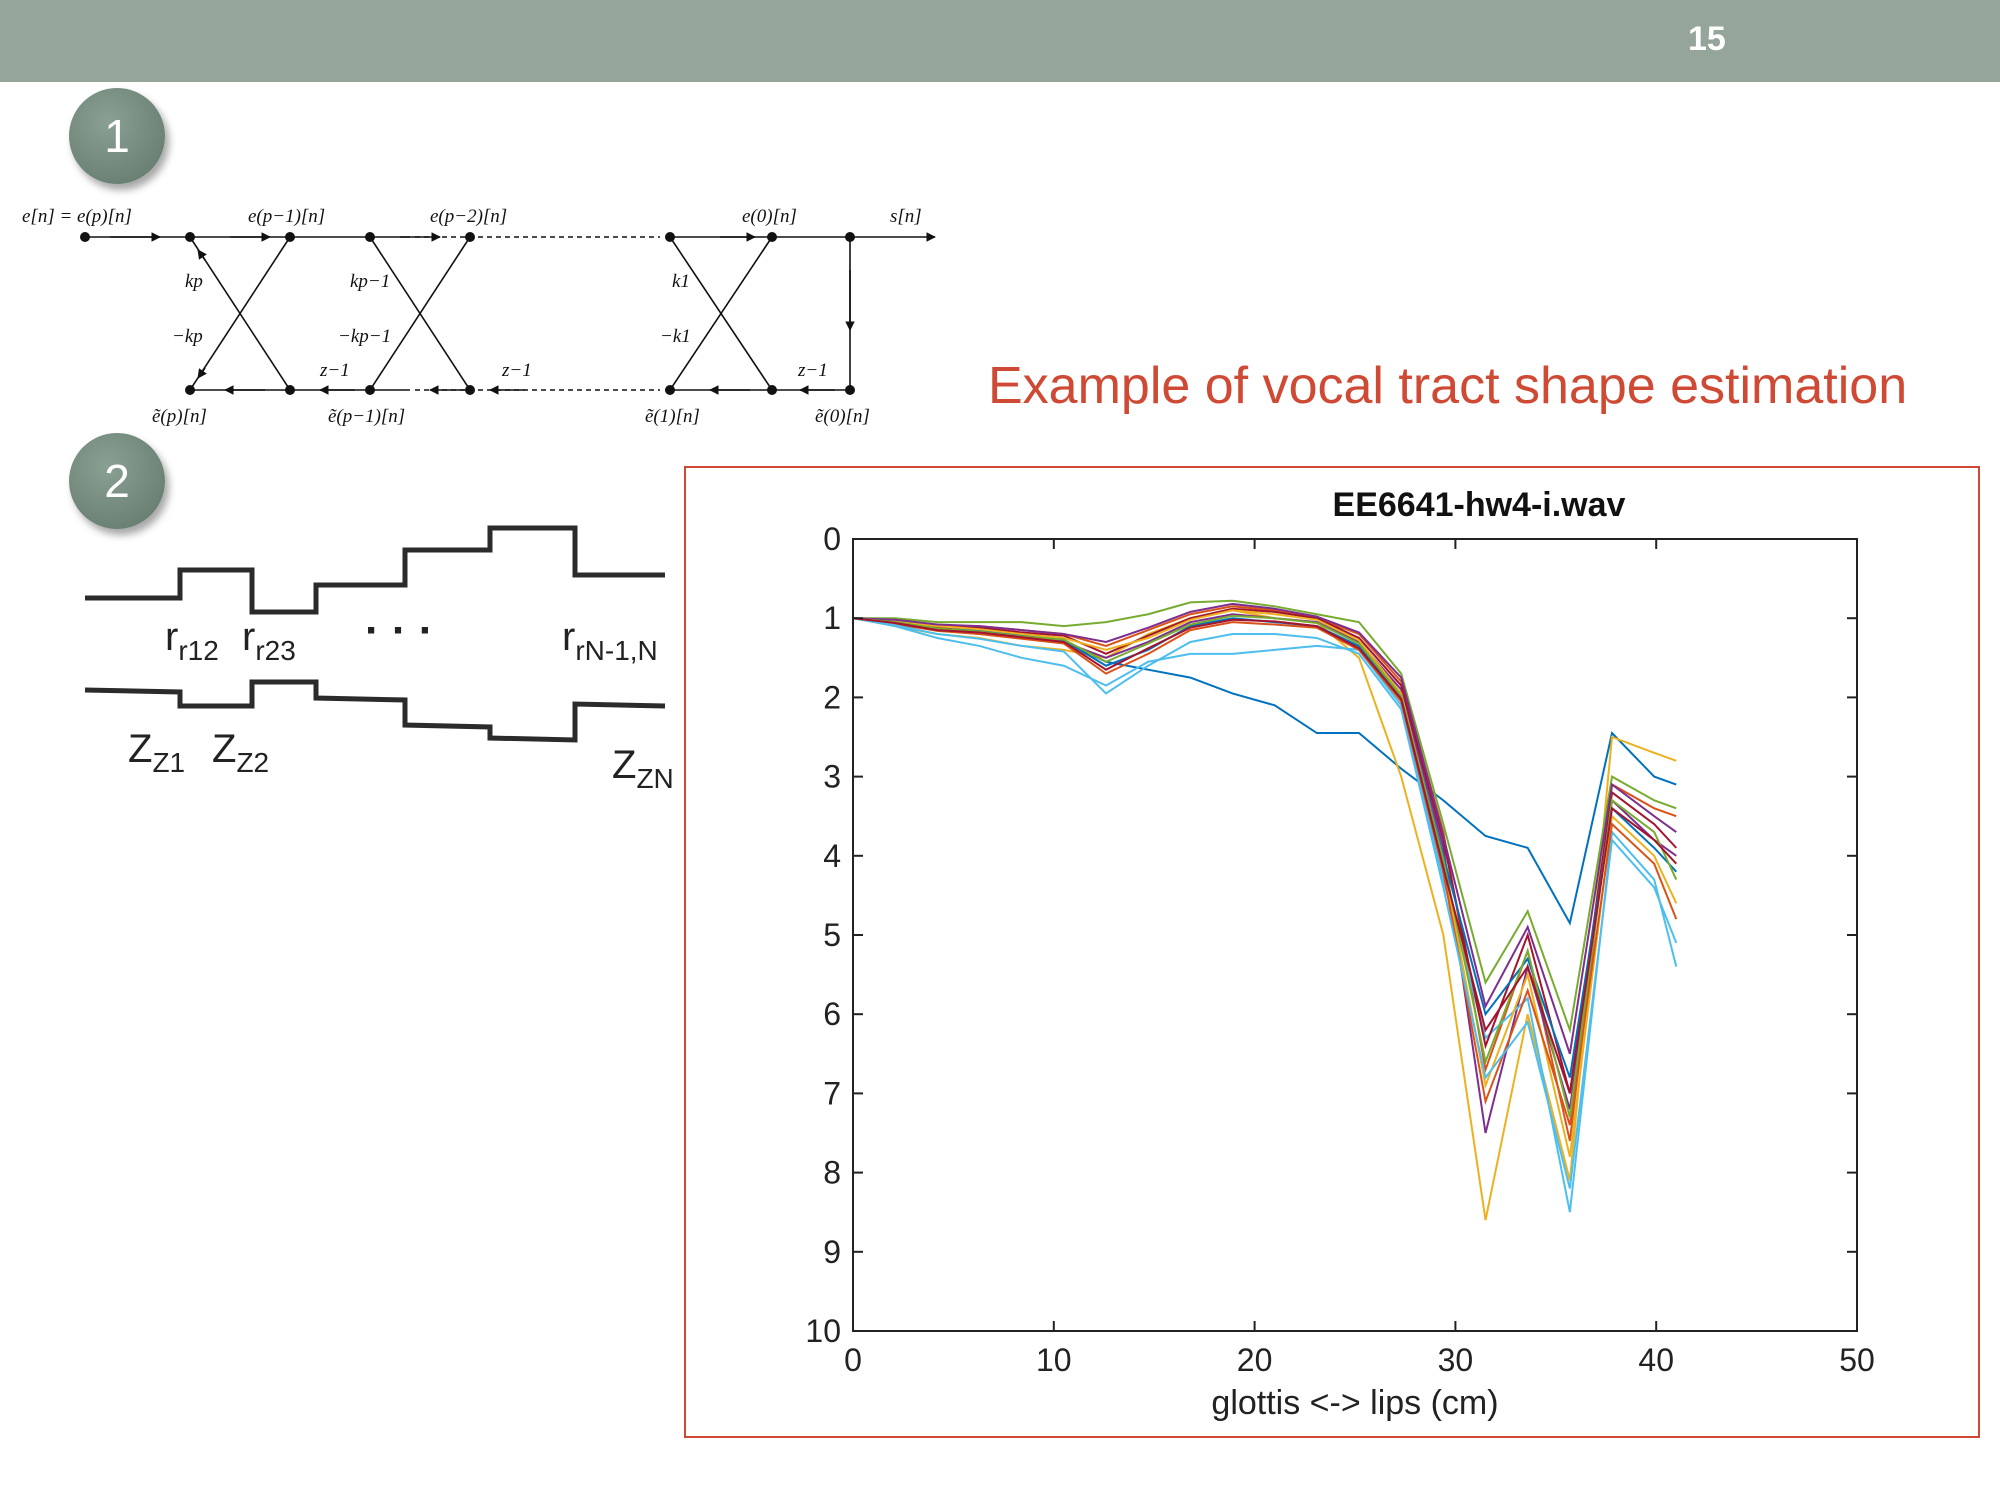 Image resolution: width=2000 pixels, height=1500 pixels. I want to click on y-tick-label: 7, so click(832, 1093).